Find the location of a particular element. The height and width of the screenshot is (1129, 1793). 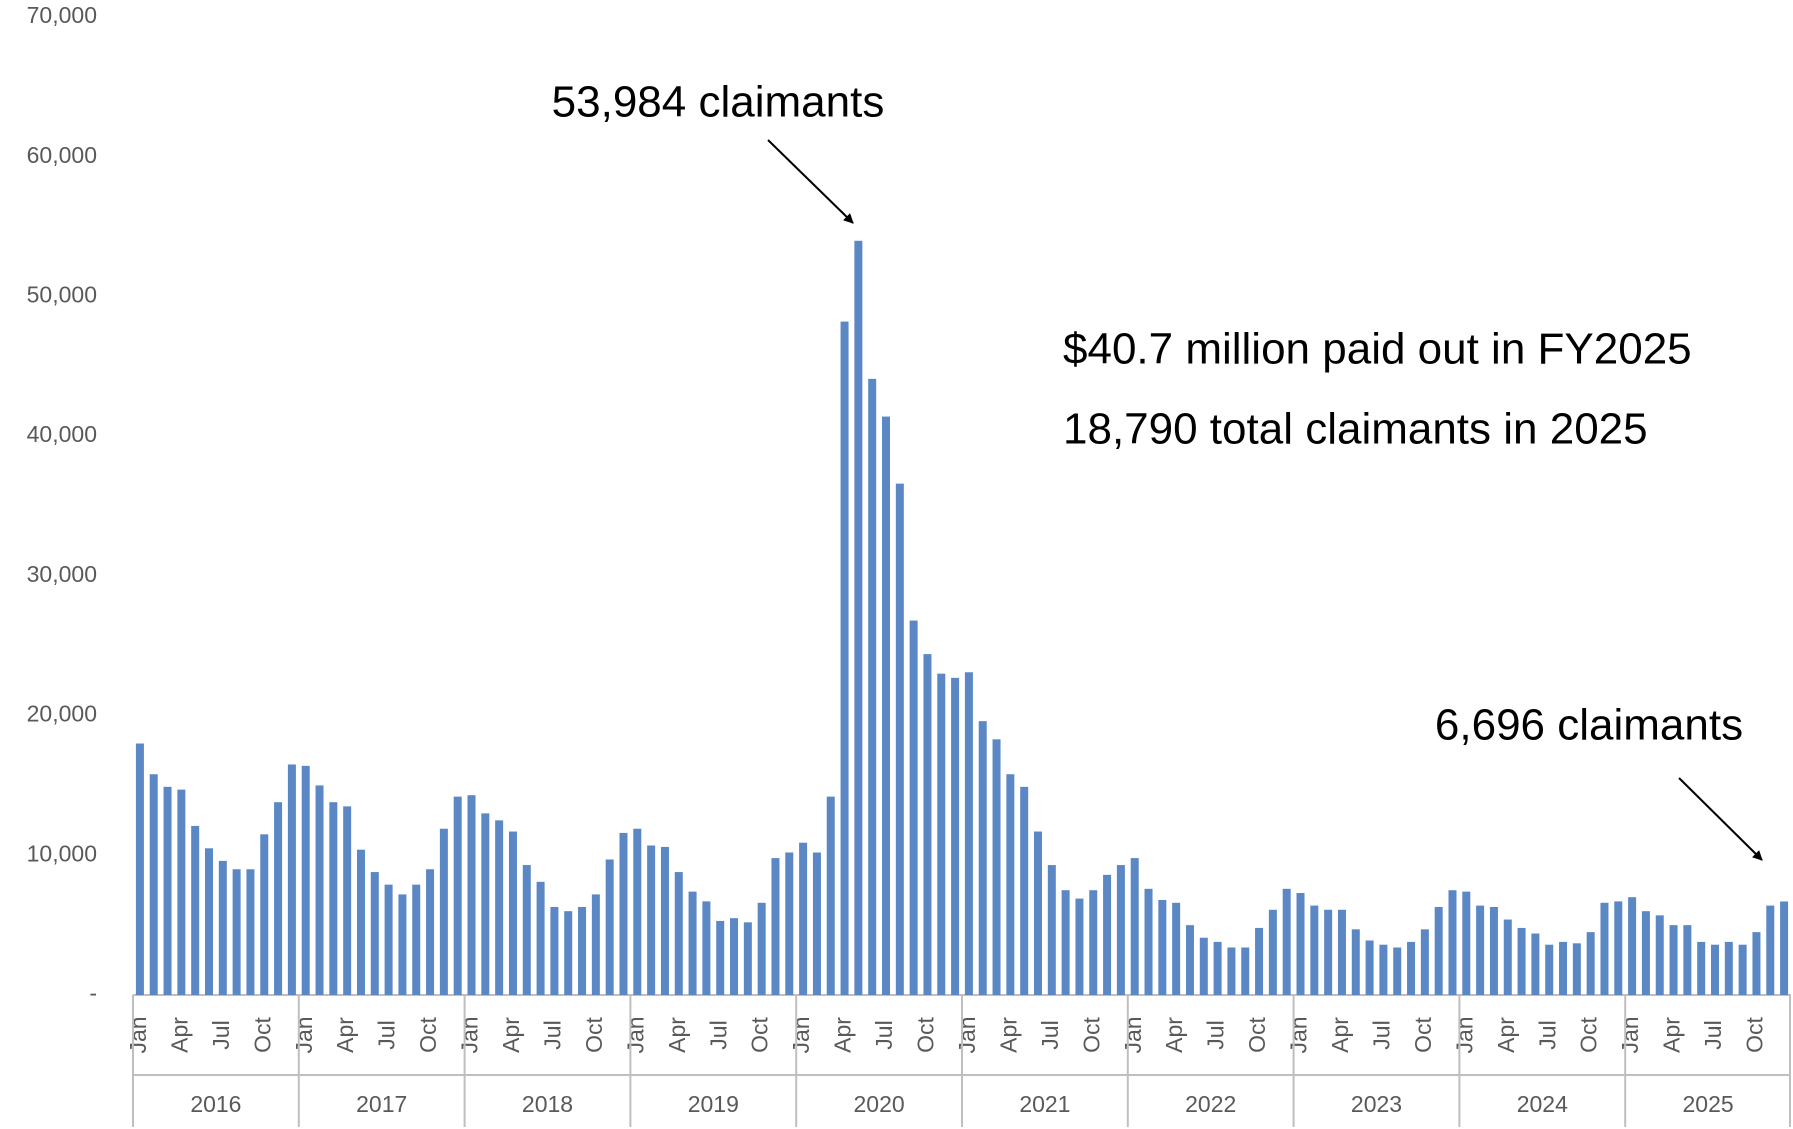

group-label: 2025 is located at coordinates (1708, 1104).